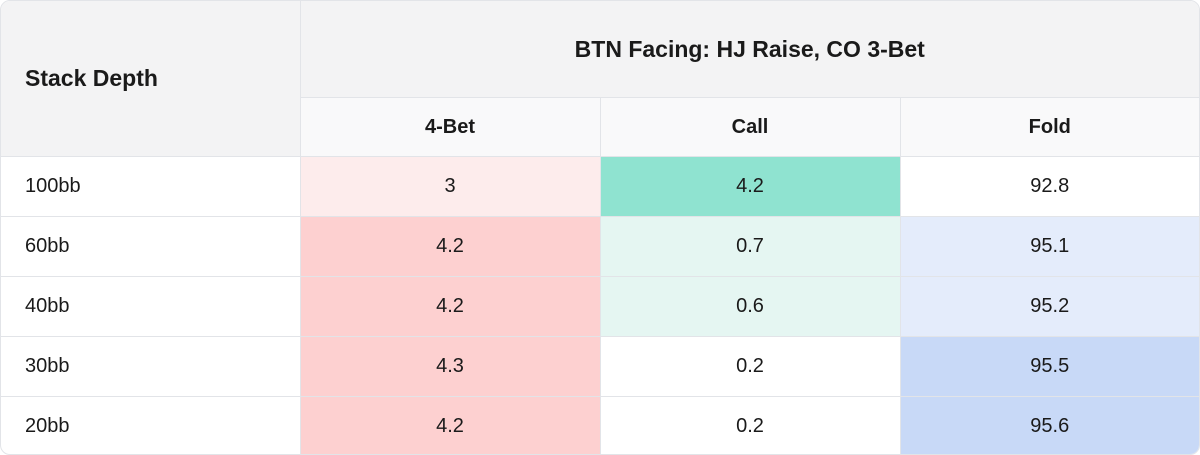  What do you see at coordinates (151, 246) in the screenshot?
I see `row-label: 60bb` at bounding box center [151, 246].